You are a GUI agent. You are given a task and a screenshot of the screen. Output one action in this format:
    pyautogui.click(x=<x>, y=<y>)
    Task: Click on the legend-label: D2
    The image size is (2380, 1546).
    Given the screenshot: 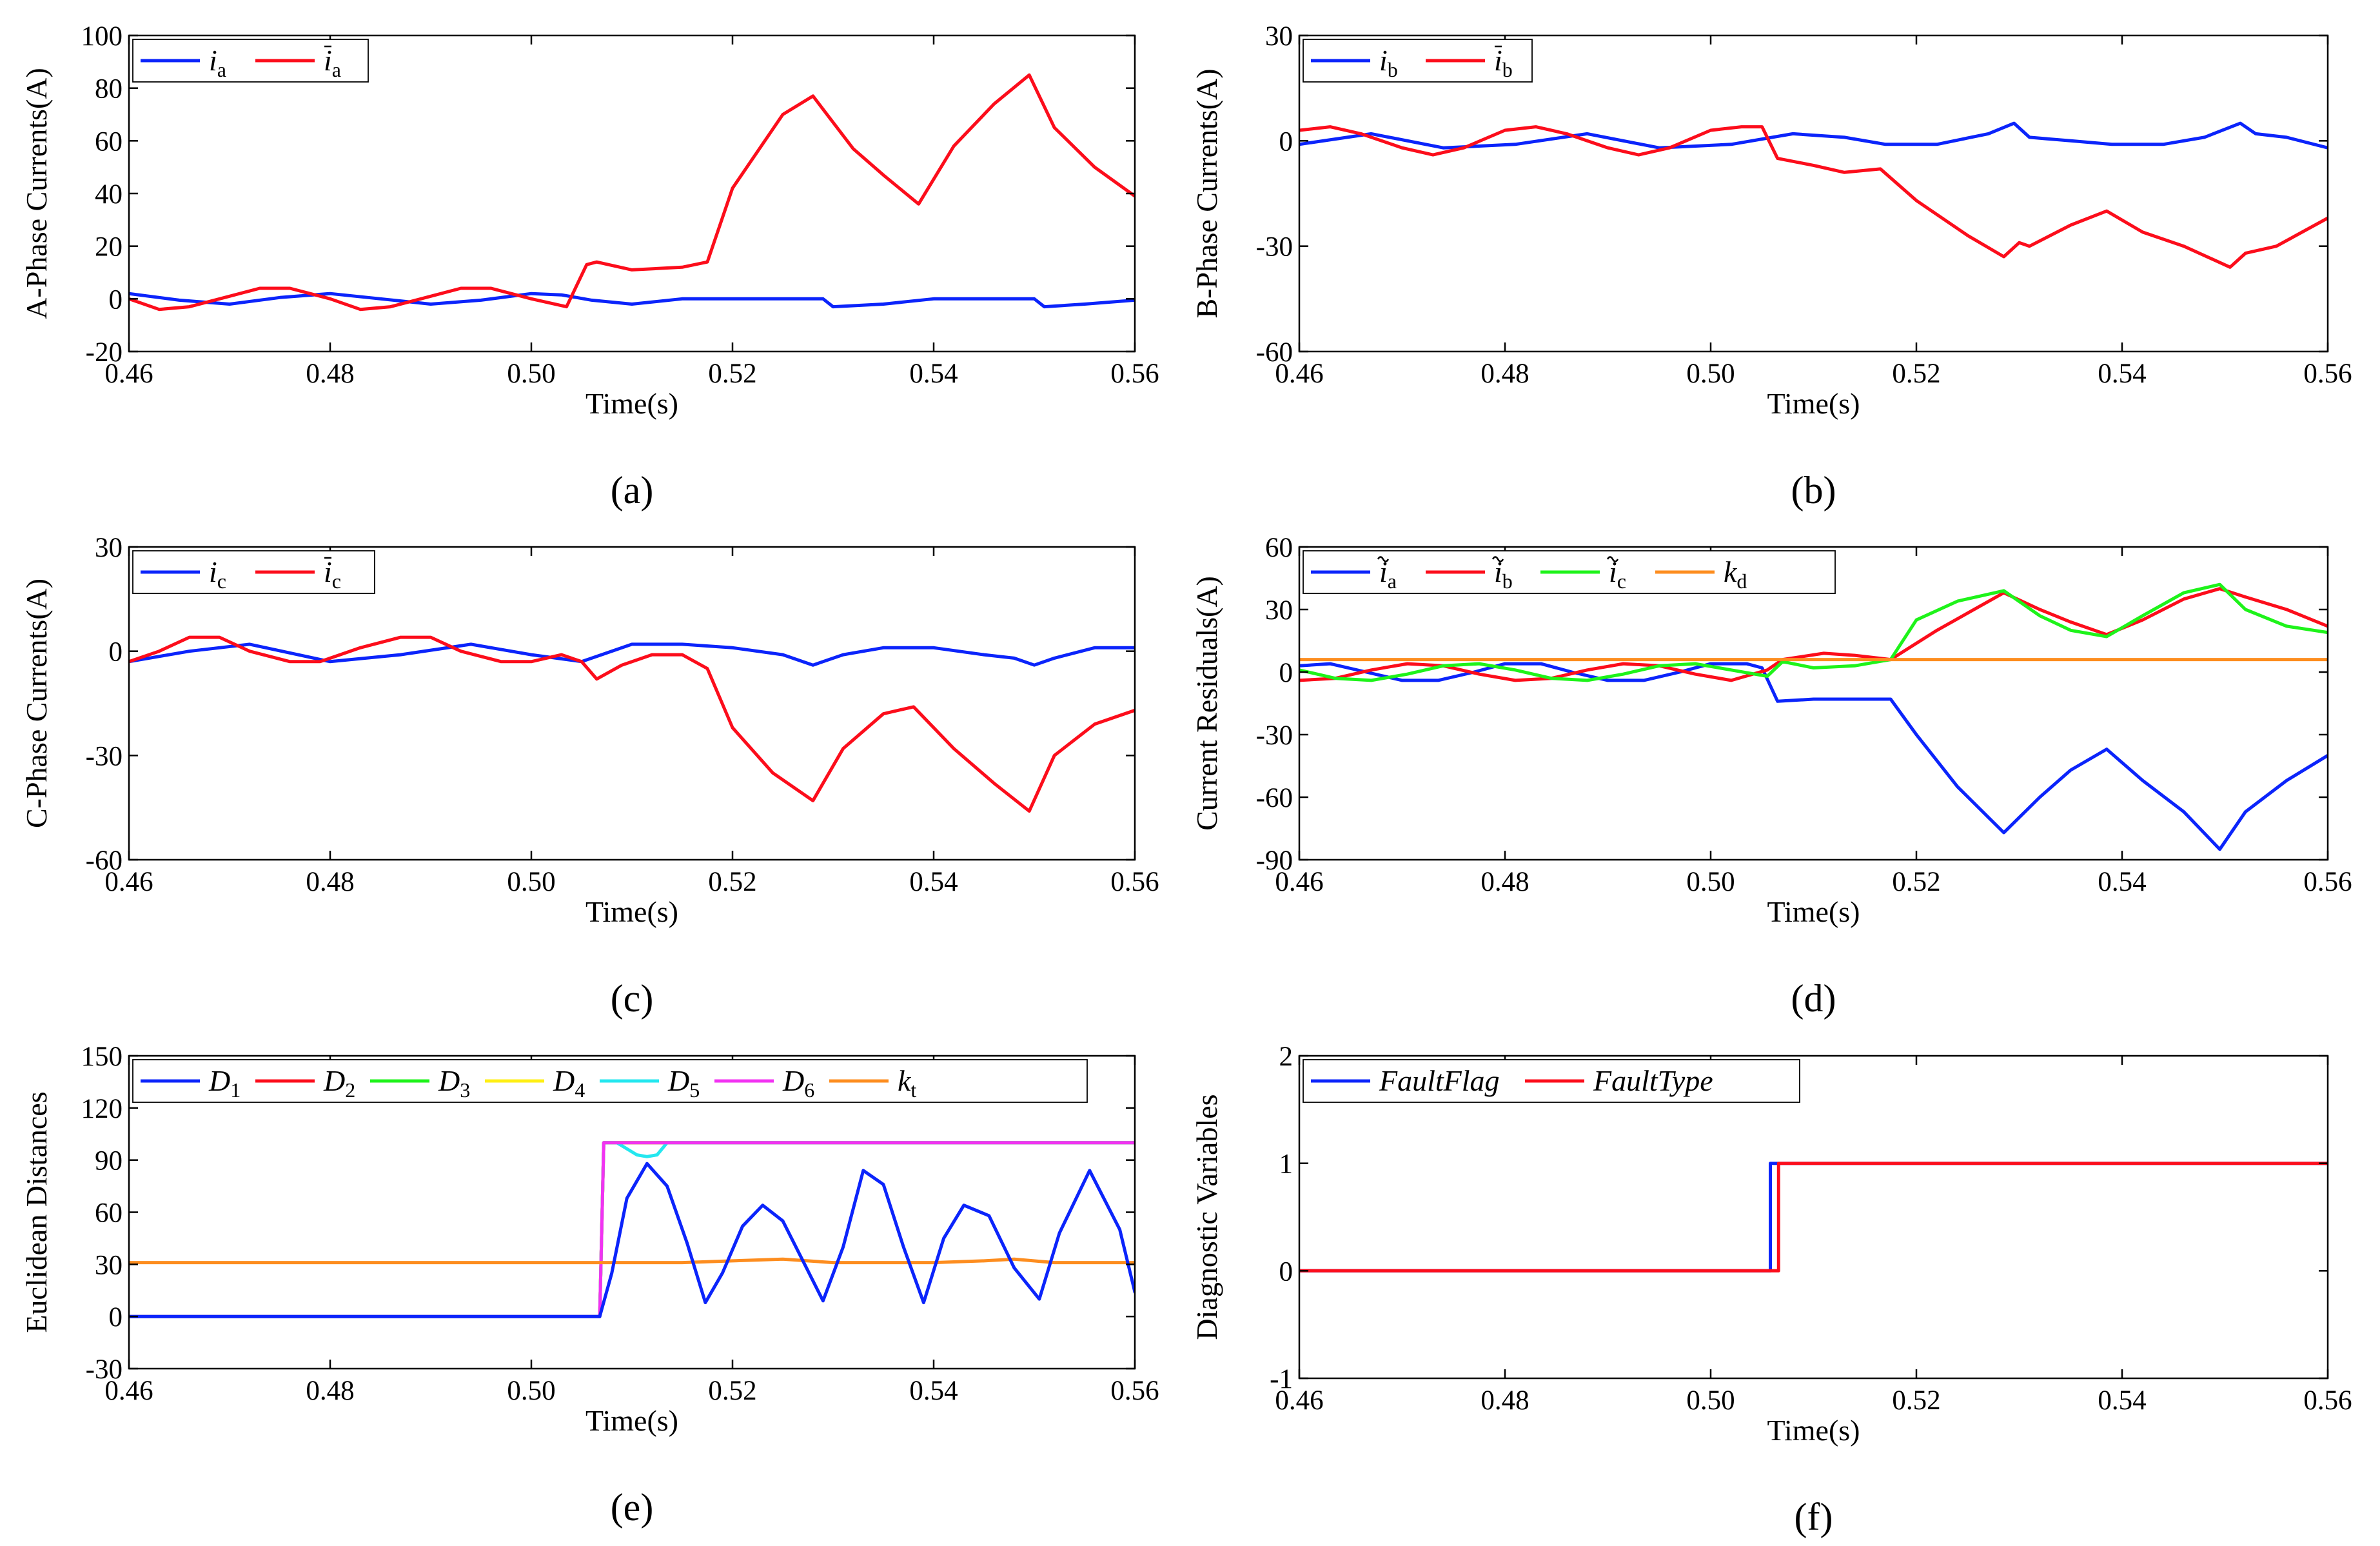 What is the action you would take?
    pyautogui.click(x=339, y=1083)
    